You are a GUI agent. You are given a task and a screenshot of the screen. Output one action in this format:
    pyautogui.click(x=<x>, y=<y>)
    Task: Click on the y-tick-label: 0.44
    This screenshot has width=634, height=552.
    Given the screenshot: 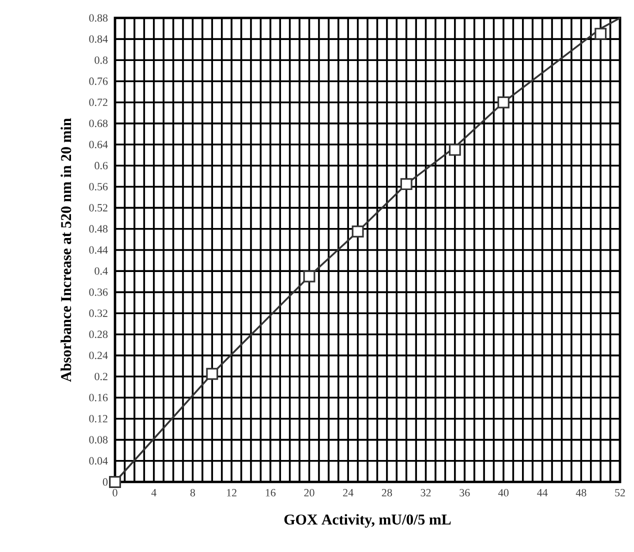 What is the action you would take?
    pyautogui.click(x=98, y=250)
    